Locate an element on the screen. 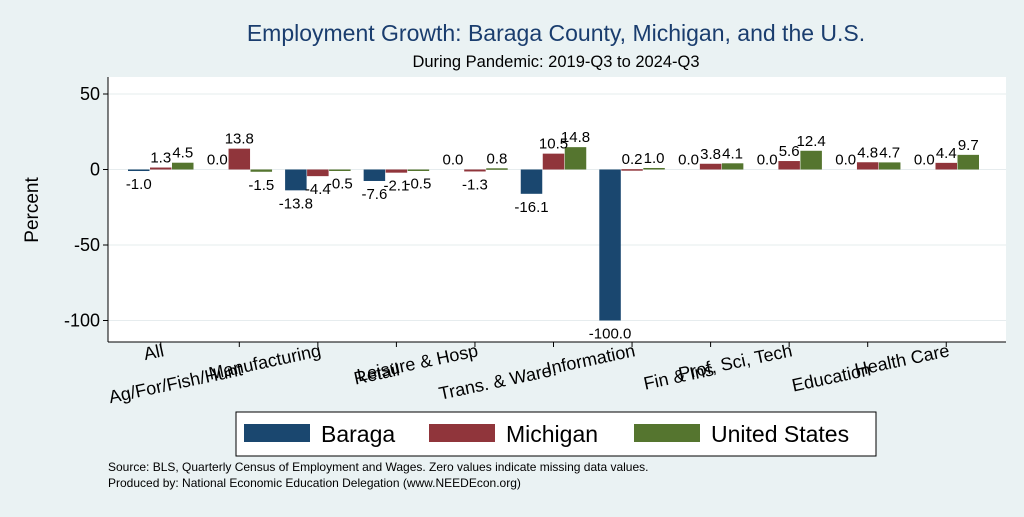 The height and width of the screenshot is (517, 1024). legend: Baraga Michigan United States is located at coordinates (556, 434).